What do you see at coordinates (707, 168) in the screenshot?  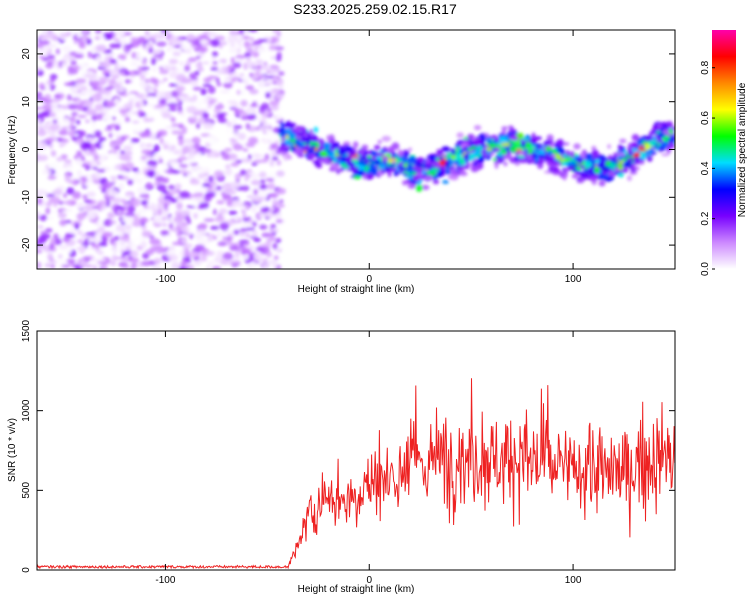 I see `colorbar-ticks: 0.0 0.2 0.4 0.6 0.8` at bounding box center [707, 168].